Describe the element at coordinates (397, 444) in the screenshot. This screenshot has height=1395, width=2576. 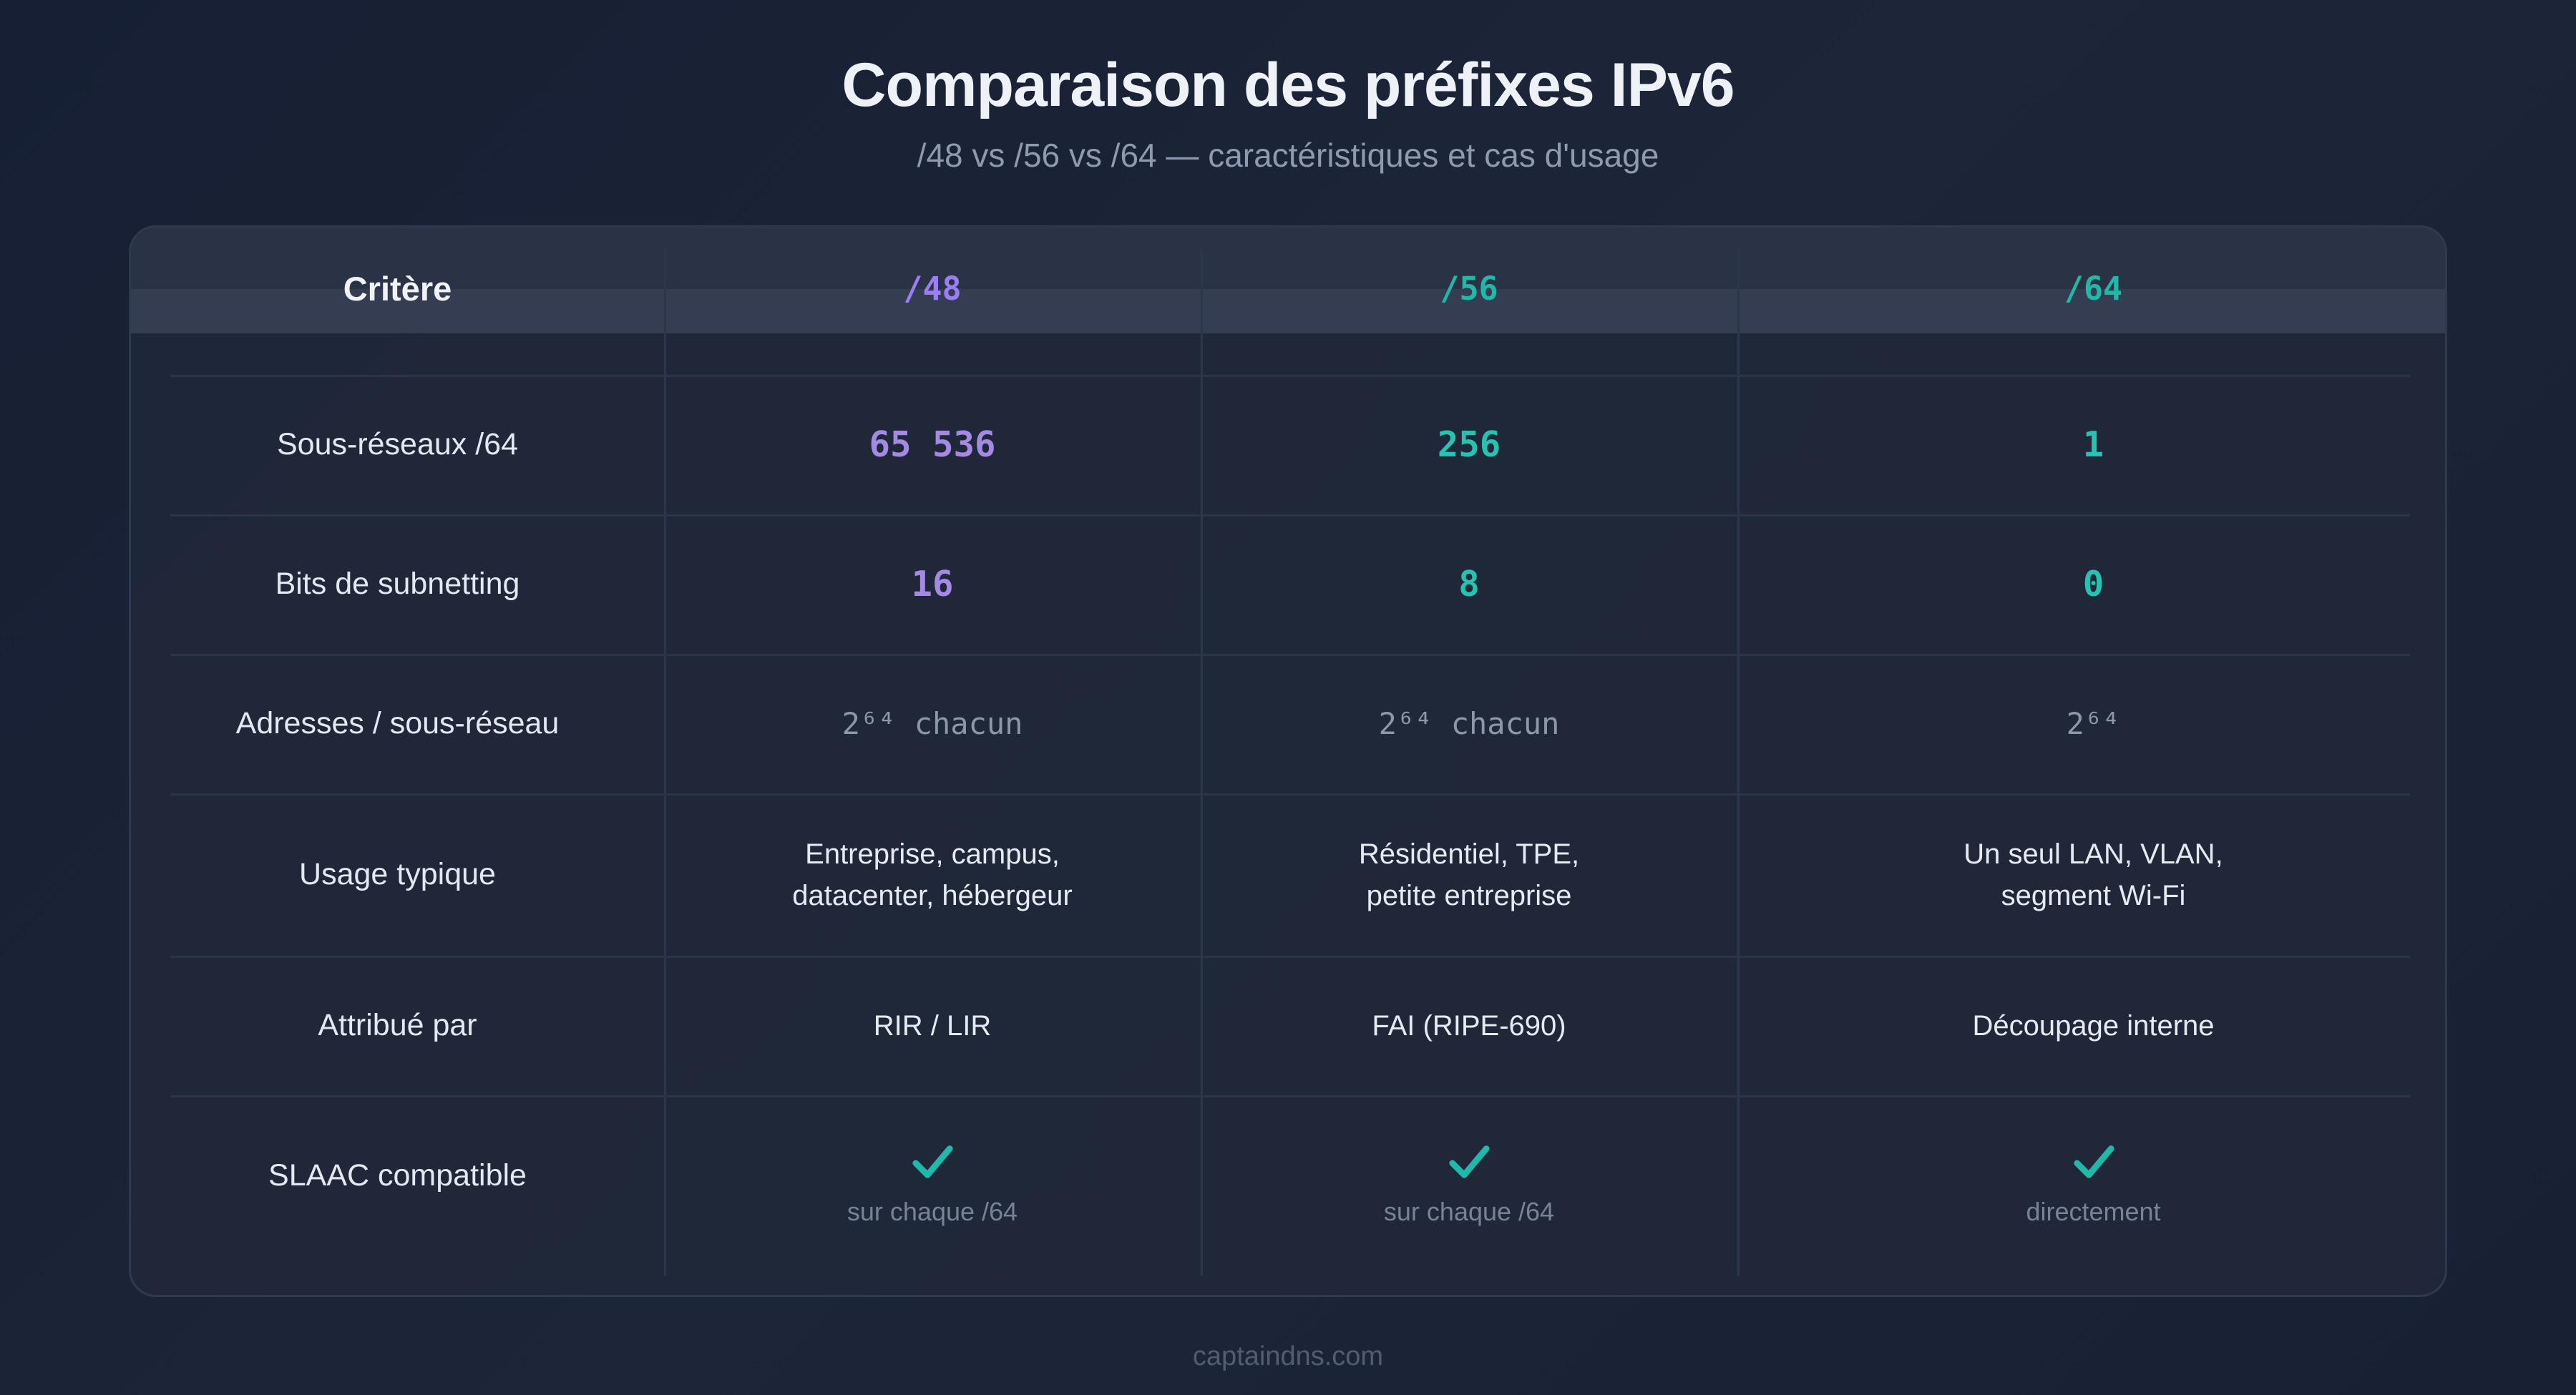
I see `row-label-subnets: Sous-réseaux /64` at that location.